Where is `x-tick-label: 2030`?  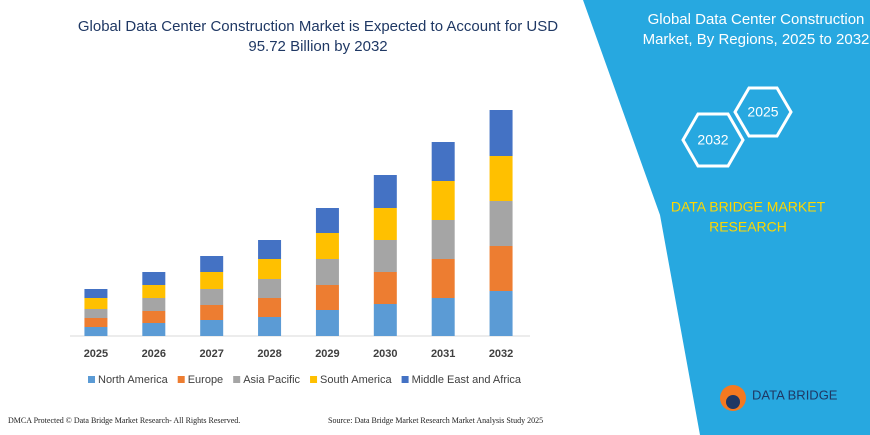 x-tick-label: 2030 is located at coordinates (385, 354).